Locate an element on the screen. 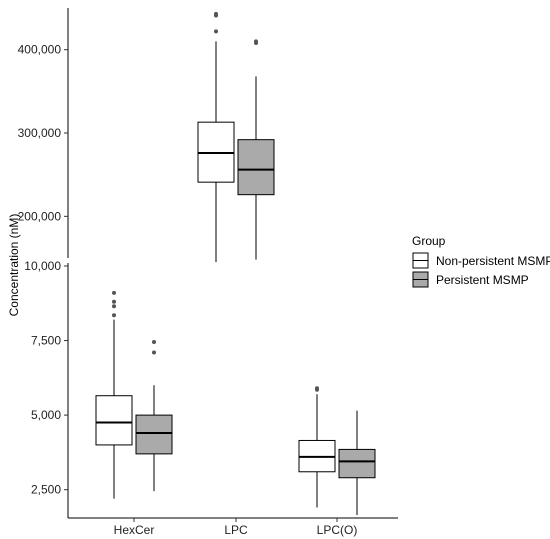 The width and height of the screenshot is (550, 539). y-axis-title: Concentration (nM) is located at coordinates (14, 265).